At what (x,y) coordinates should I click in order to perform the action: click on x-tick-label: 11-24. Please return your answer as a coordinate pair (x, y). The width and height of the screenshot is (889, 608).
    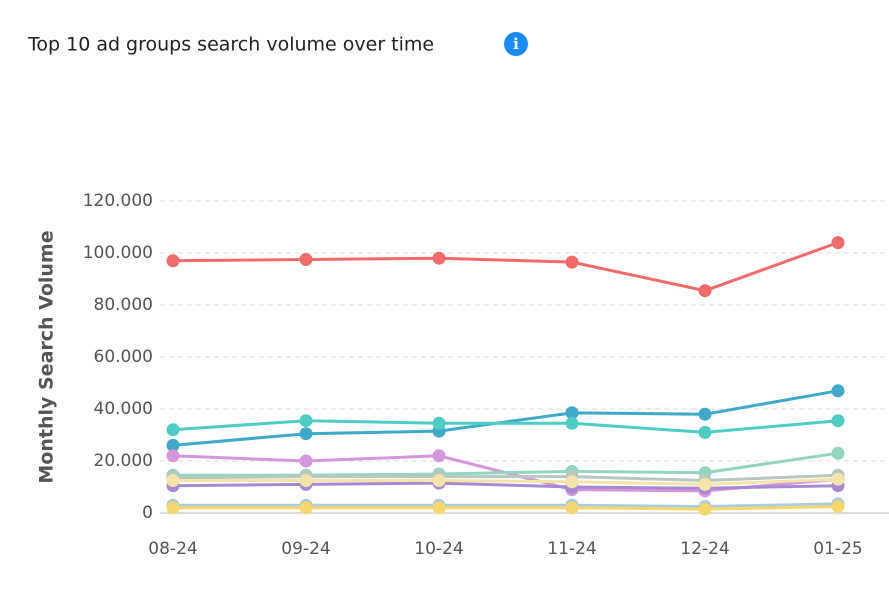
    Looking at the image, I should click on (571, 549).